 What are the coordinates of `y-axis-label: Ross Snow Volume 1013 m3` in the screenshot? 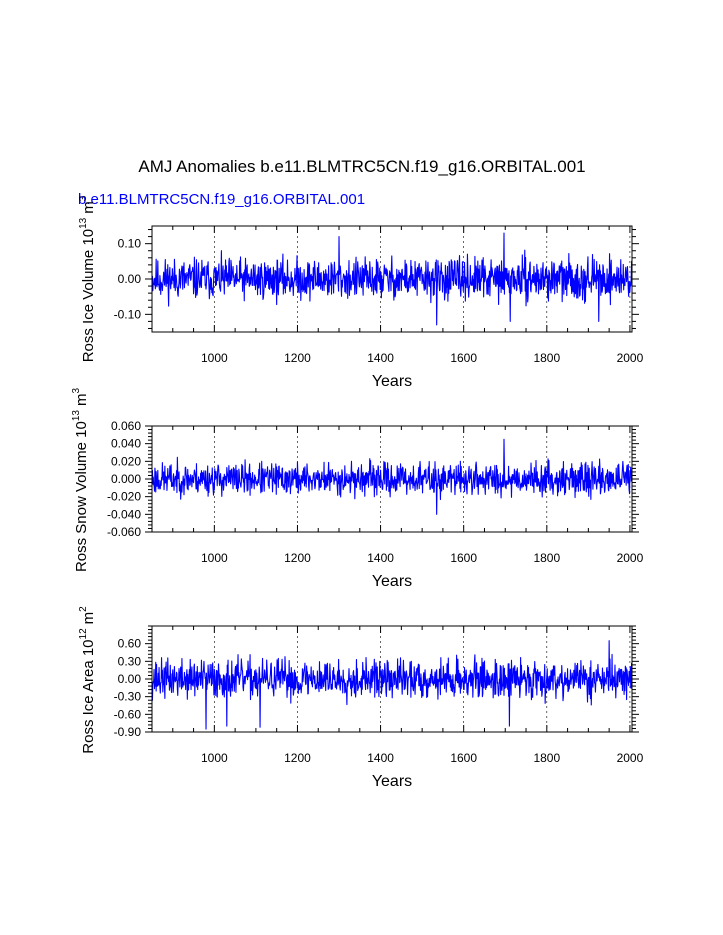 It's located at (80, 480).